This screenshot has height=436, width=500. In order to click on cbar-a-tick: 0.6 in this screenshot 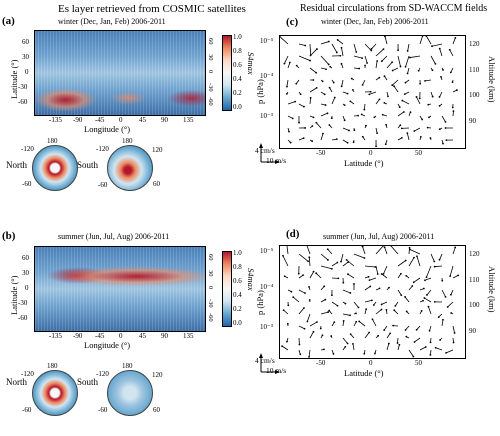, I will do `click(237, 65)`.